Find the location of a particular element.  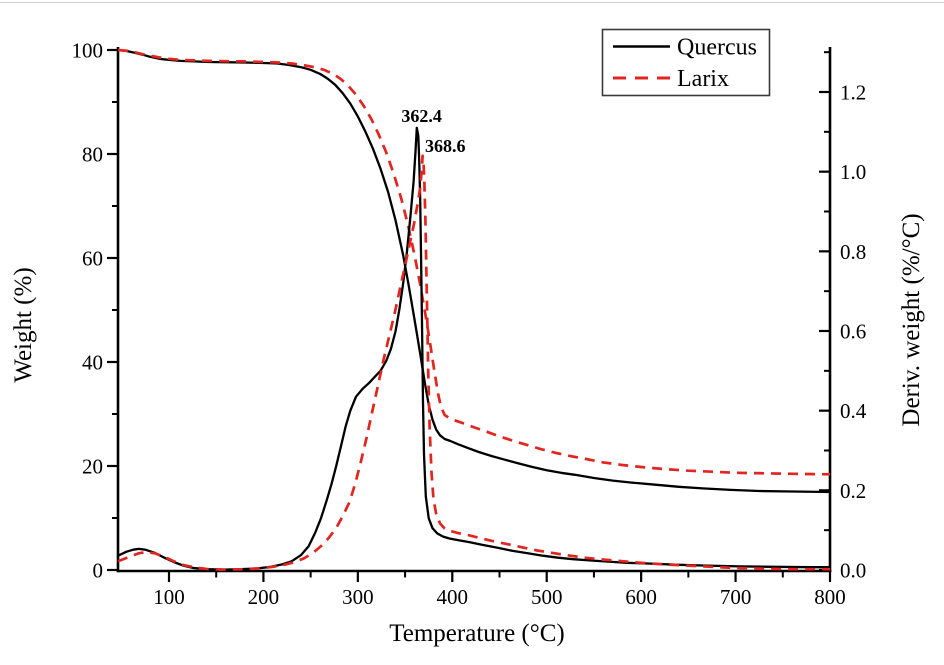

x-tick-label: 700 is located at coordinates (736, 597).